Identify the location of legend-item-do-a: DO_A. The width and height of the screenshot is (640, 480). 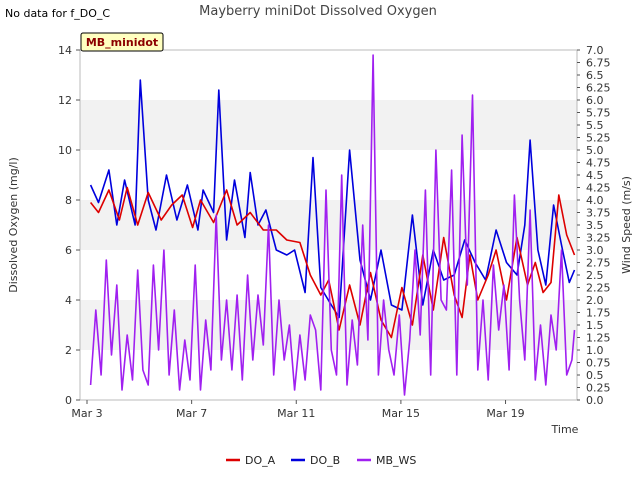
(251, 460).